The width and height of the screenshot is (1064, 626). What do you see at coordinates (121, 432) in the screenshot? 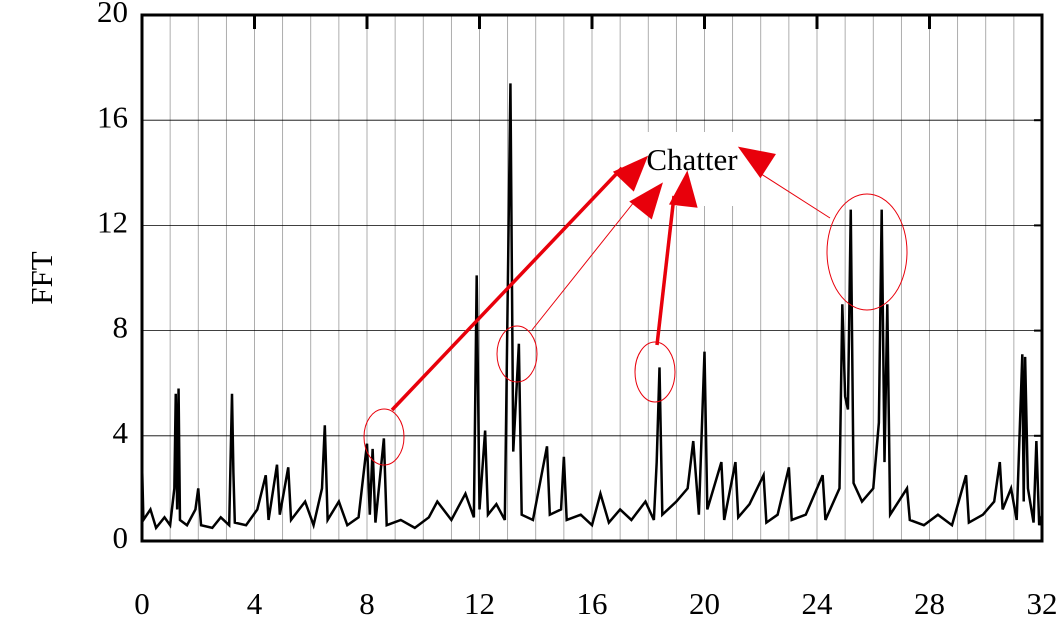
I see `y-tick-label: 4` at bounding box center [121, 432].